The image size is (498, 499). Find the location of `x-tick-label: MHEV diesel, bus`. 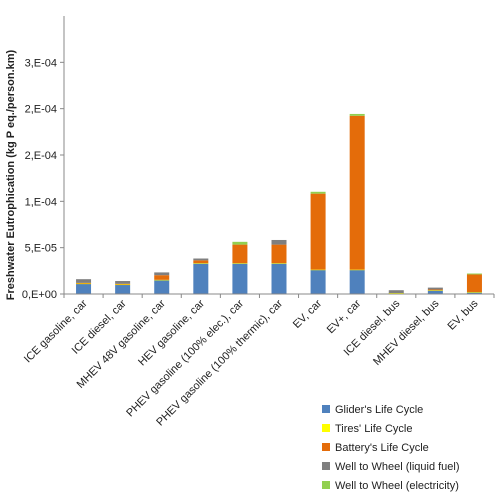

x-tick-label: MHEV diesel, bus is located at coordinates (406, 332).